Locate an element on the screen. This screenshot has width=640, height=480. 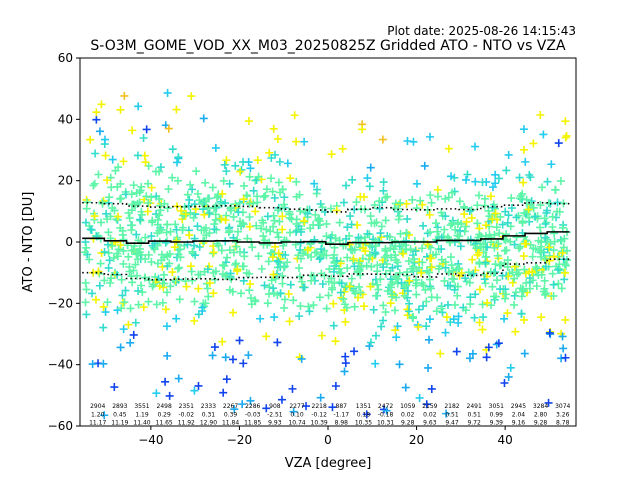
y-tick-label: 0 is located at coordinates (69, 242).